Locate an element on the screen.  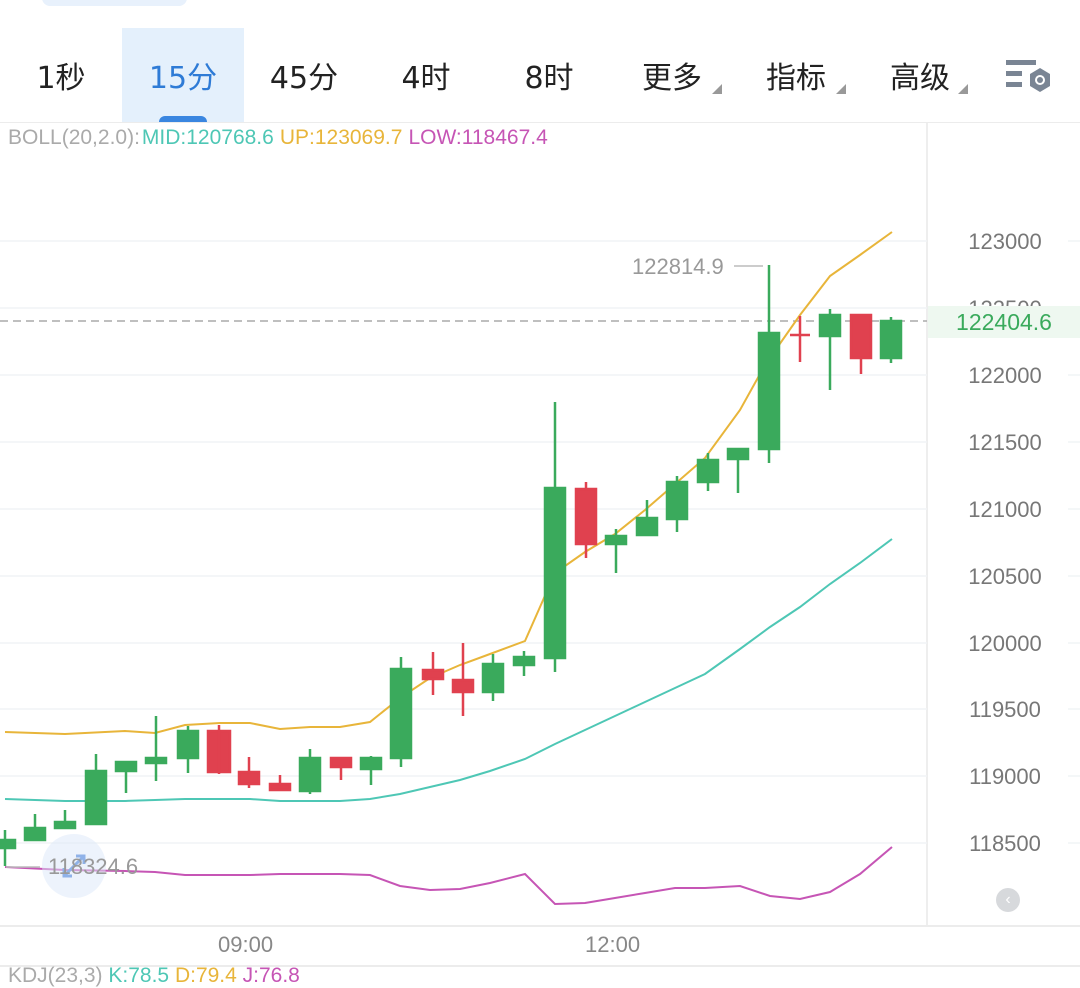
tab-label: 指标 is located at coordinates (796, 78).